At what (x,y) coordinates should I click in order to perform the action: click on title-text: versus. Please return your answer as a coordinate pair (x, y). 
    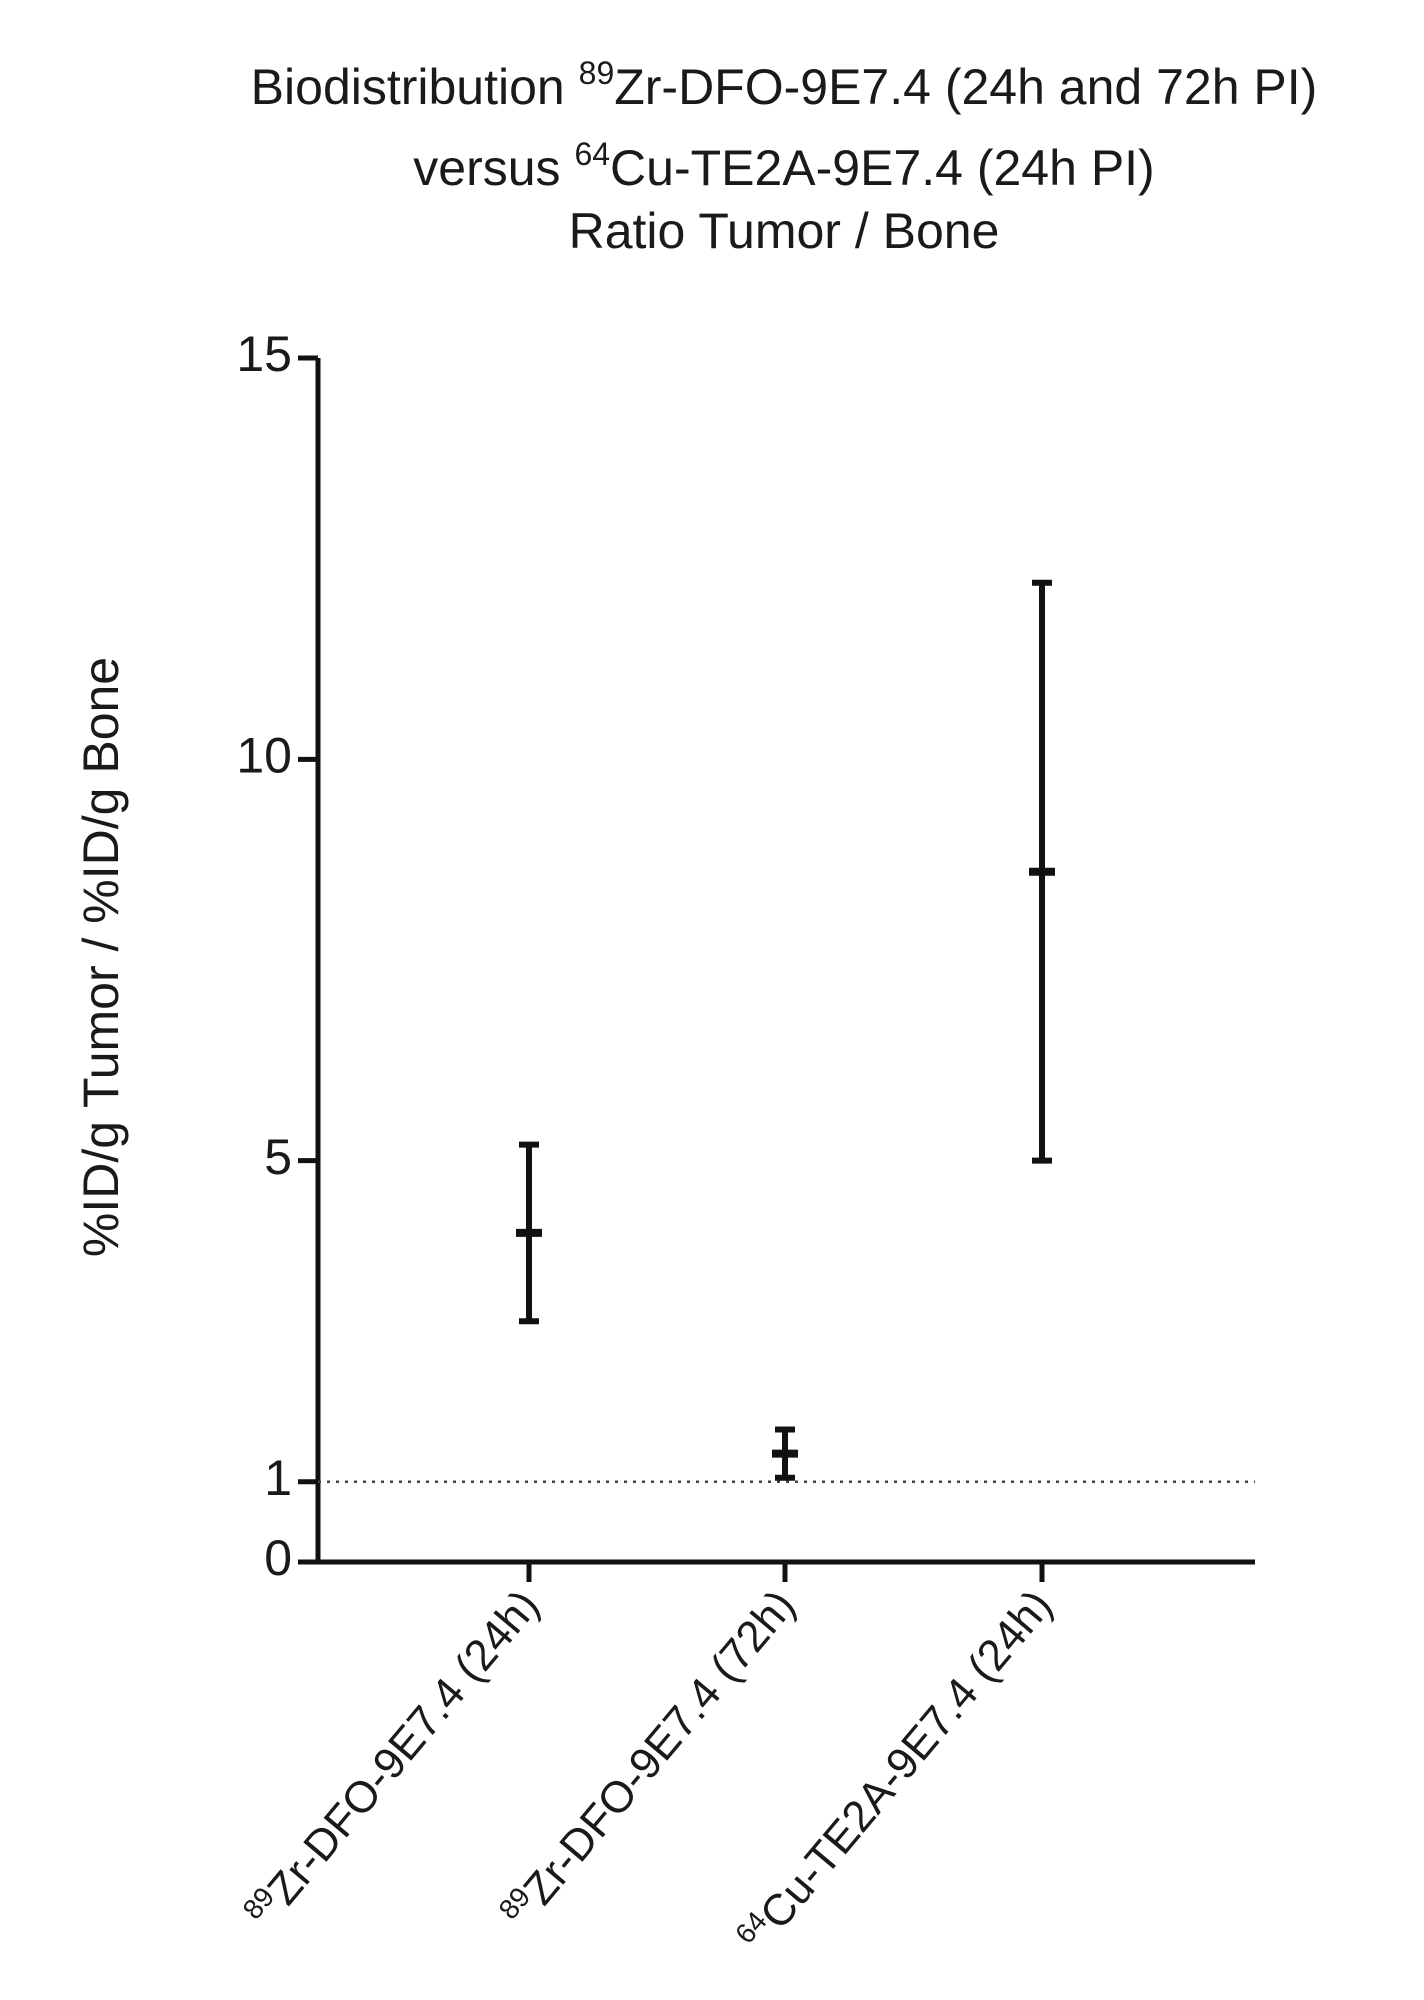
    Looking at the image, I should click on (493, 168).